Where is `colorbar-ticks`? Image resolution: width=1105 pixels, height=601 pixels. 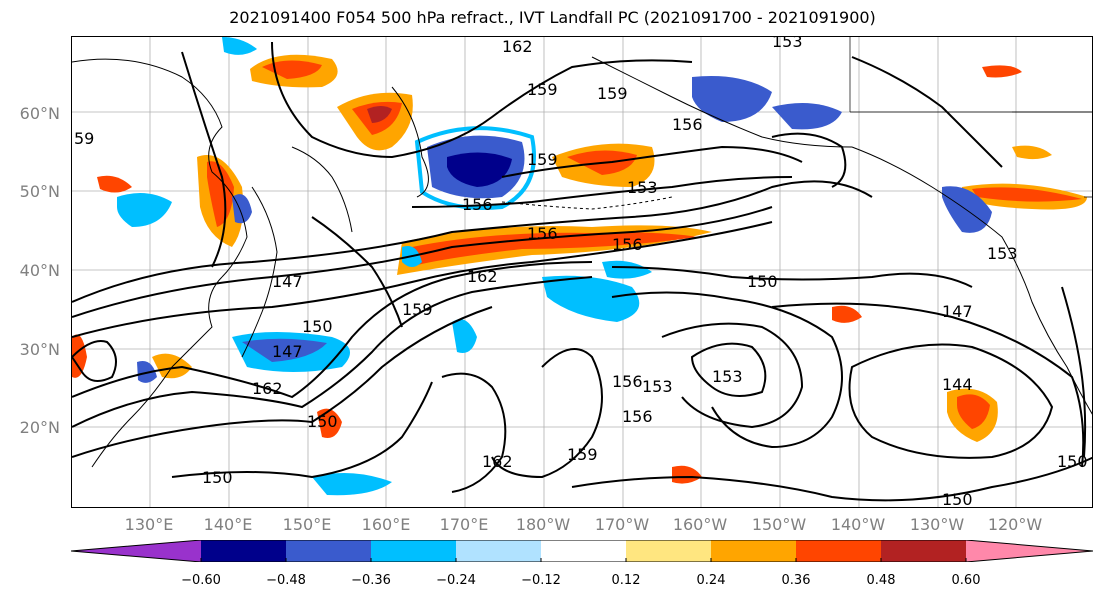 colorbar-ticks is located at coordinates (583, 560).